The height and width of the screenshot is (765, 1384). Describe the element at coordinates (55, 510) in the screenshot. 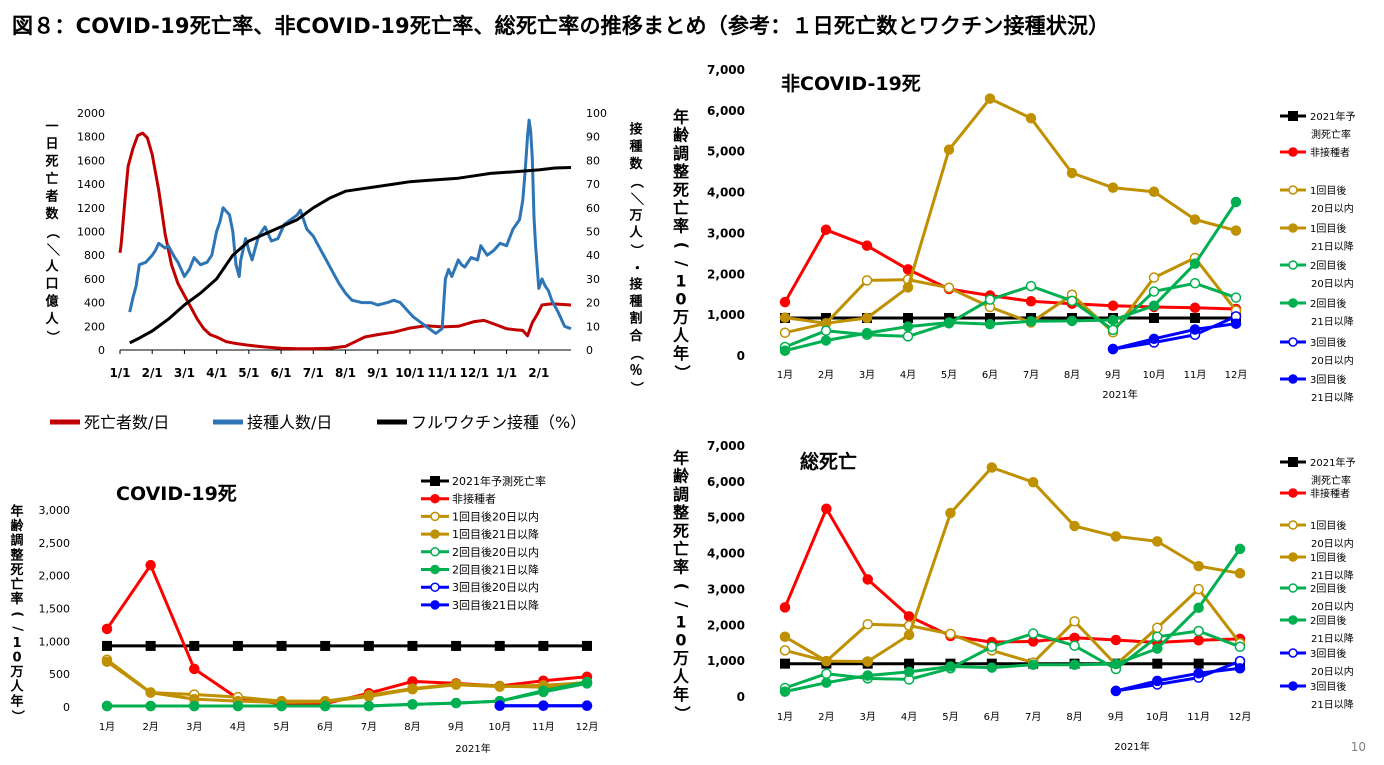

I see `covid-y-tick-label: 3,000` at that location.